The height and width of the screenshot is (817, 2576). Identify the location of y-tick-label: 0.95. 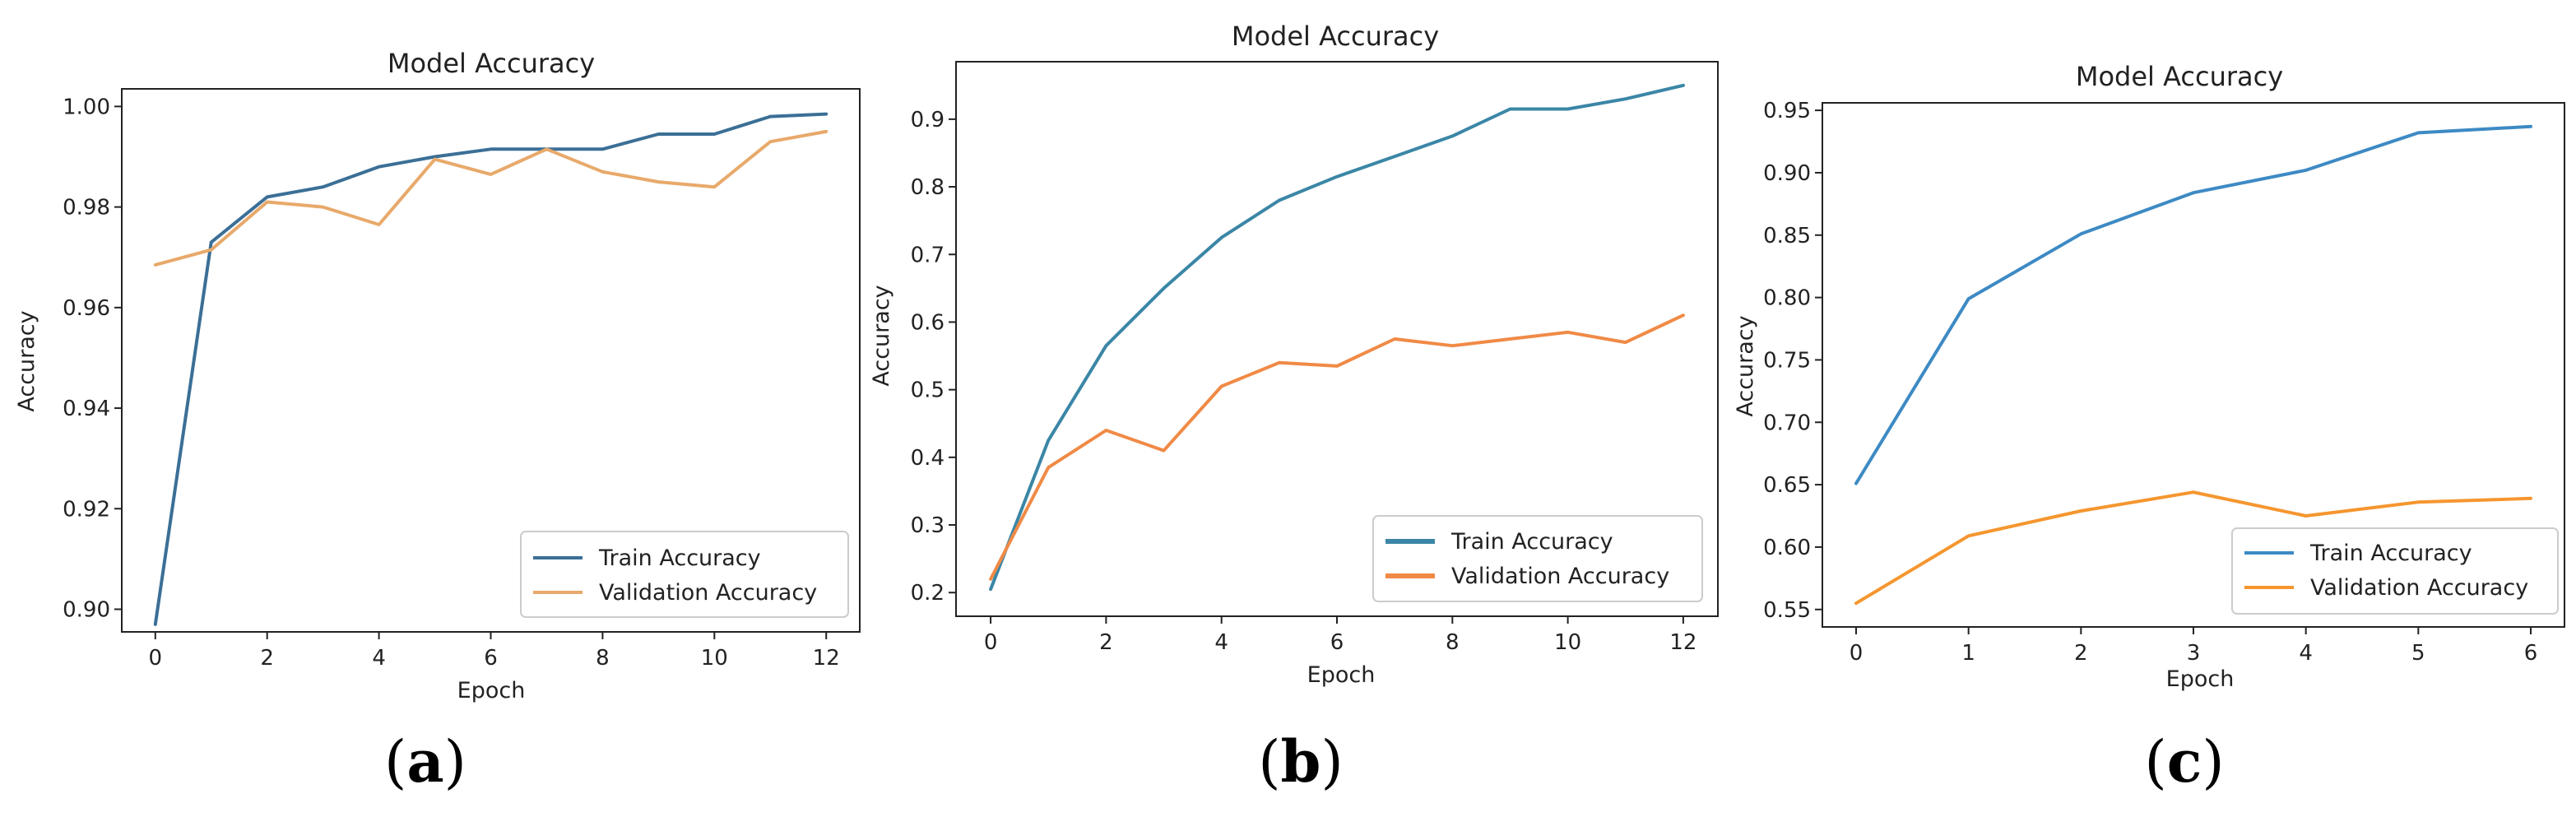
(1787, 111).